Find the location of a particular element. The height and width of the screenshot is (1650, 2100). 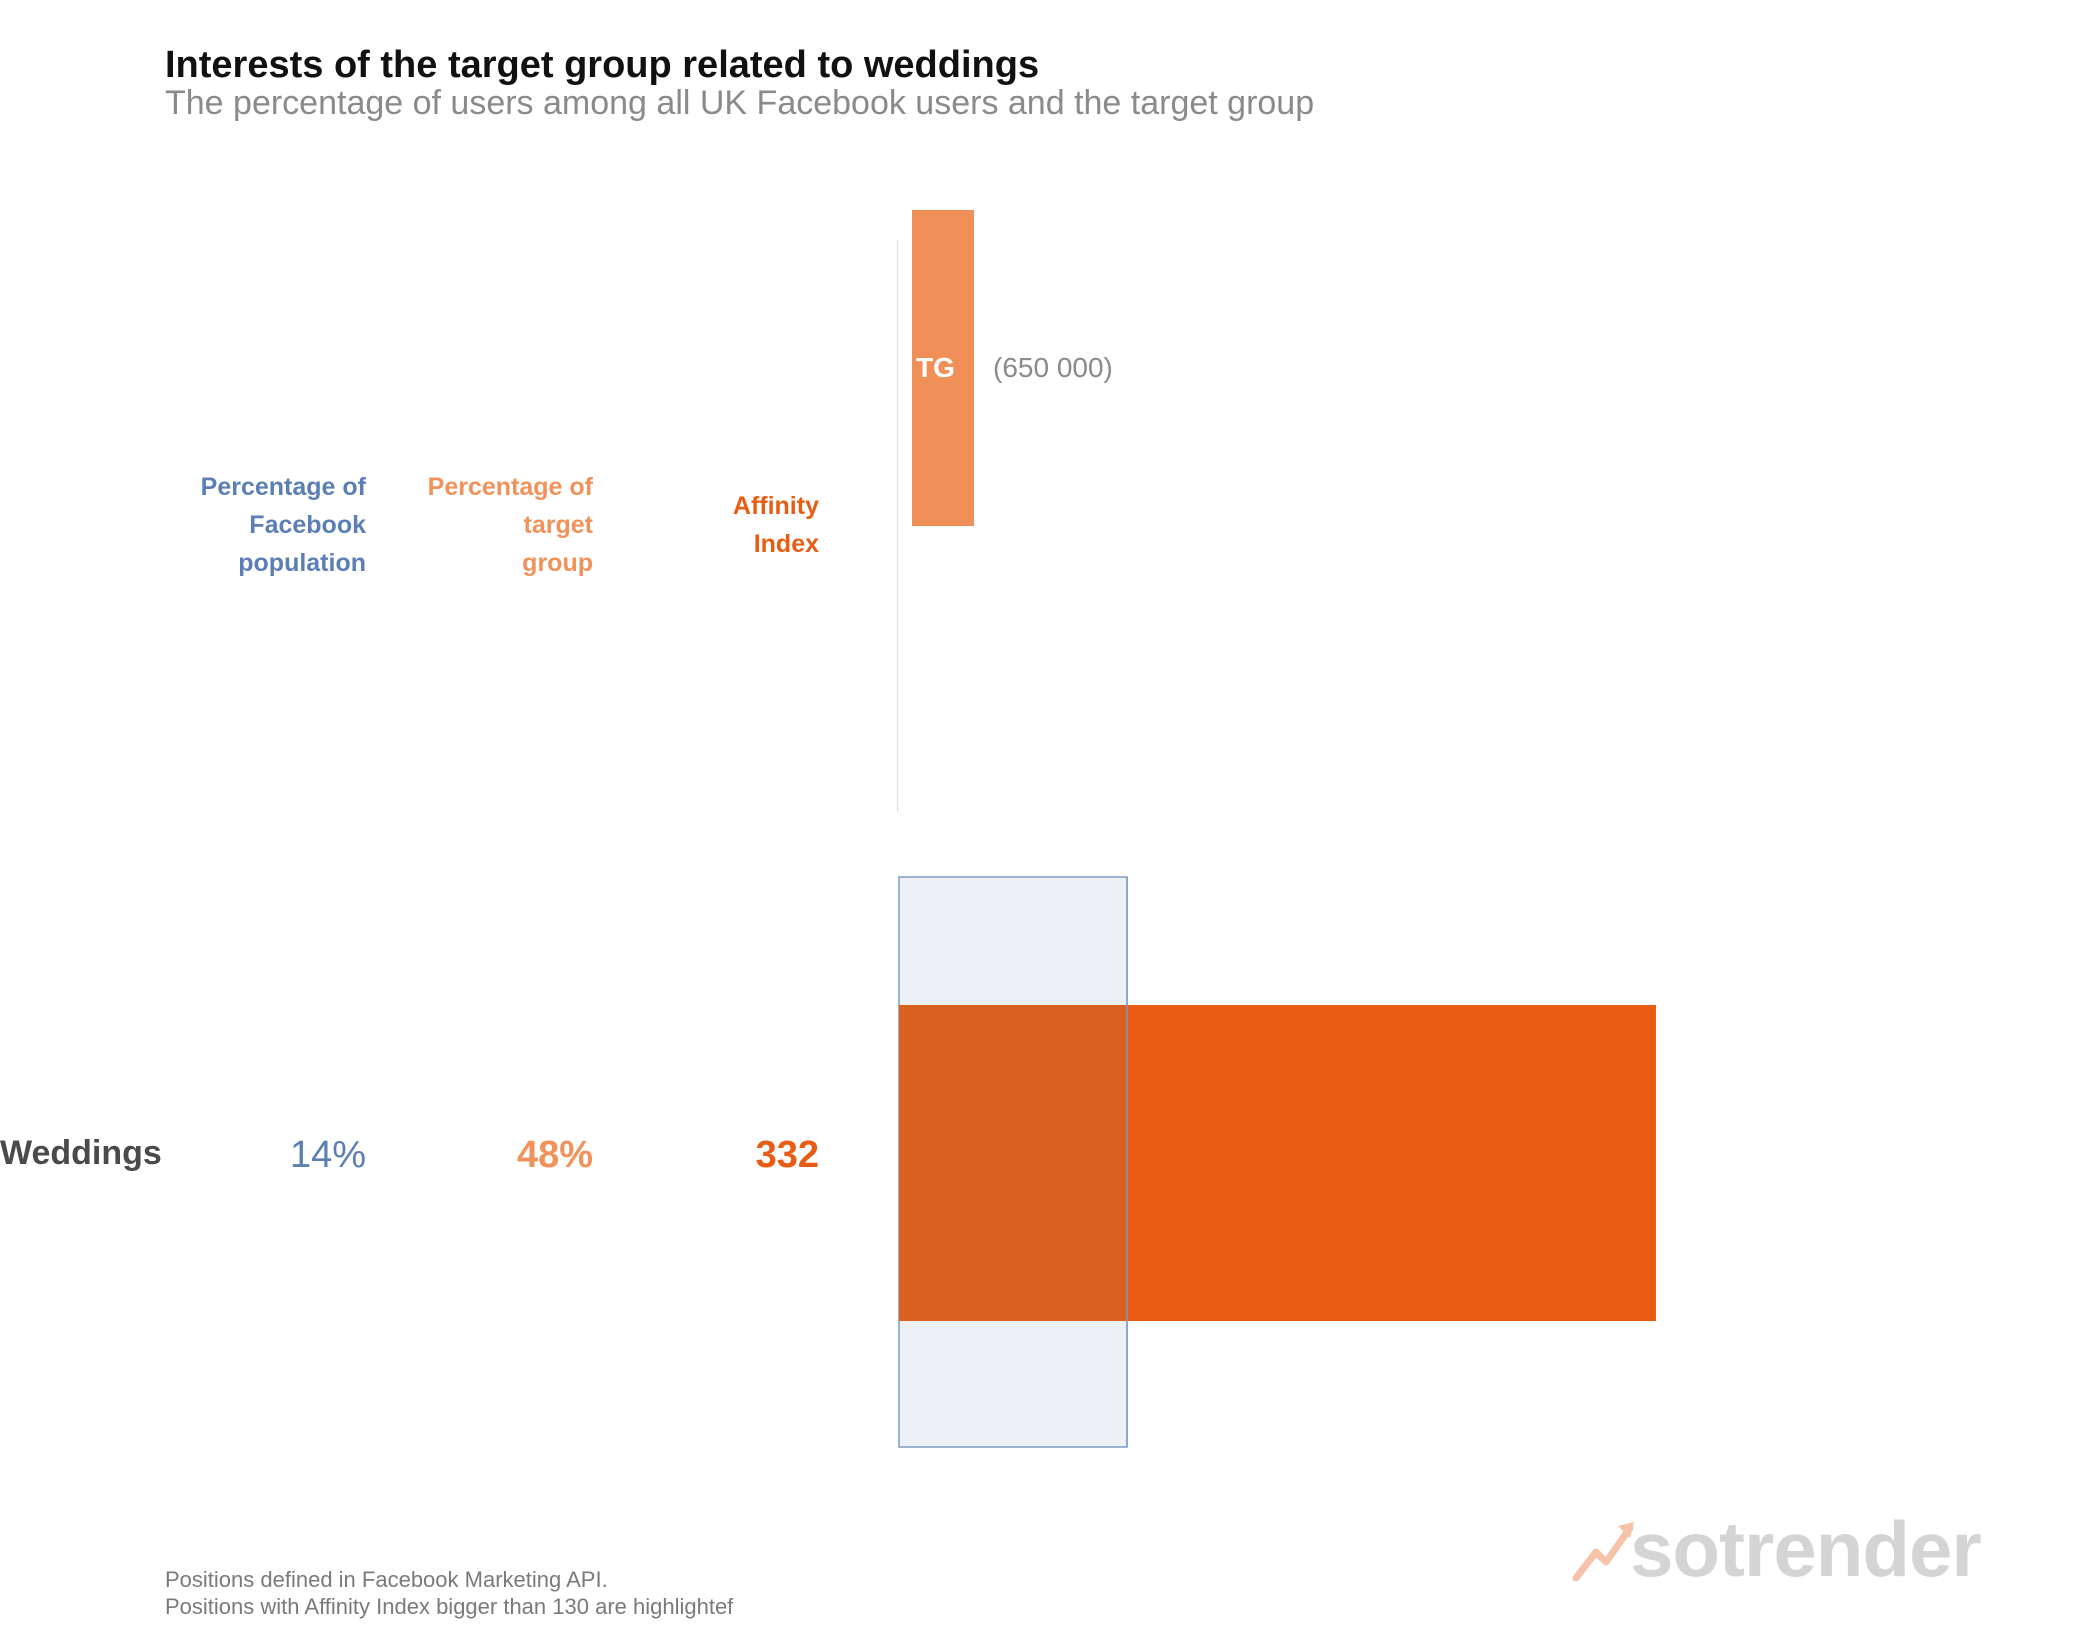

affinity-bar-overlap is located at coordinates (1013, 1163).